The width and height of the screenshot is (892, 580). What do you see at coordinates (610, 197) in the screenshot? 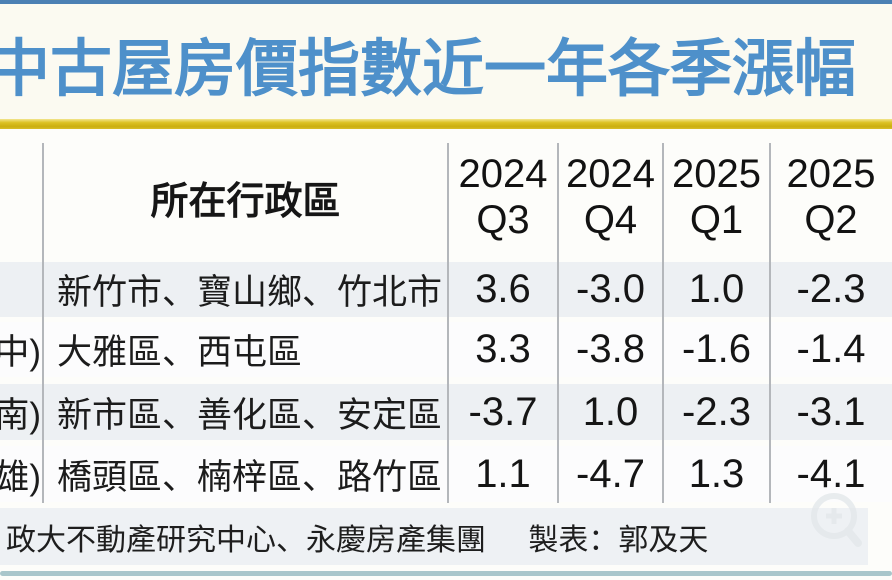
I see `column-header-2024-q4: 2024 Q4` at bounding box center [610, 197].